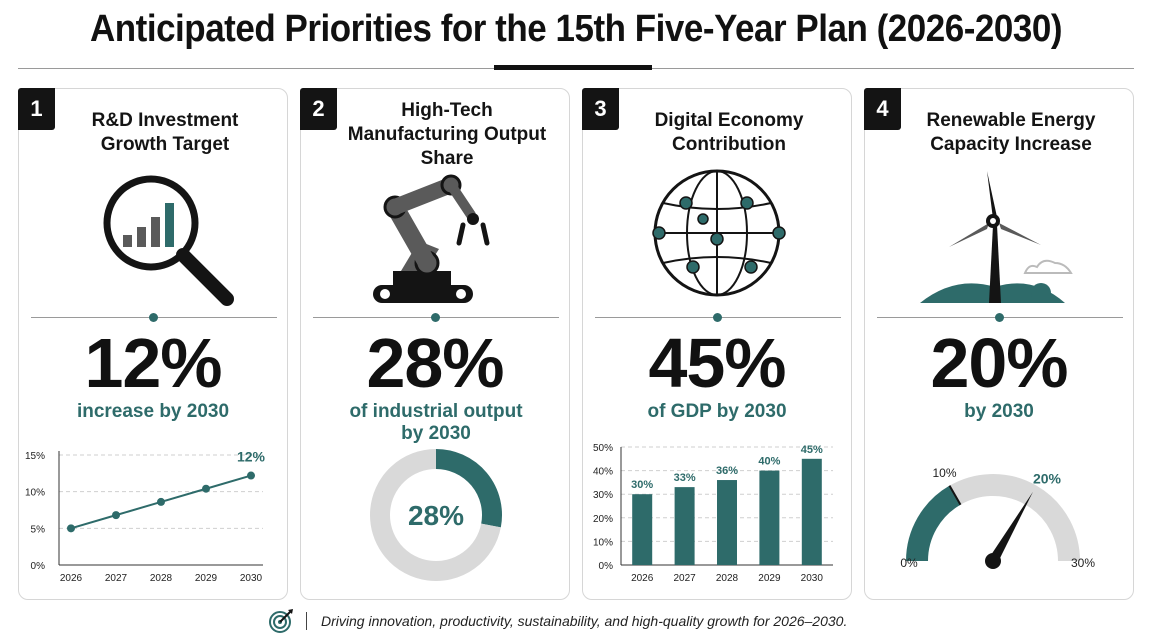  Describe the element at coordinates (882, 109) in the screenshot. I see `card-number-badge: 4` at that location.